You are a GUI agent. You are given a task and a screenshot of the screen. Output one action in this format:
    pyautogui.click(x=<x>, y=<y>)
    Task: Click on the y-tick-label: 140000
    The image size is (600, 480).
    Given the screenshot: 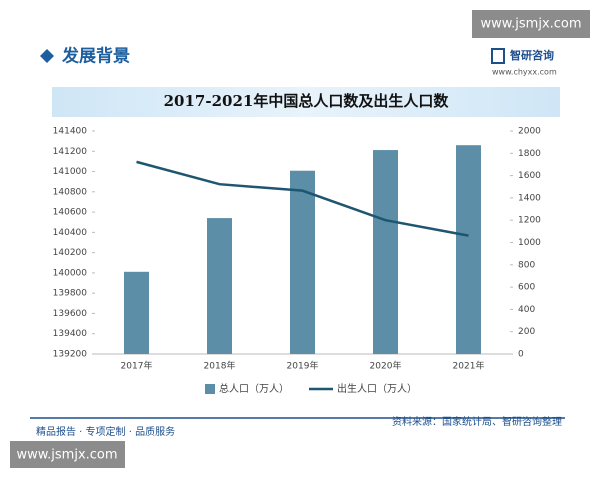 What is the action you would take?
    pyautogui.click(x=70, y=273)
    